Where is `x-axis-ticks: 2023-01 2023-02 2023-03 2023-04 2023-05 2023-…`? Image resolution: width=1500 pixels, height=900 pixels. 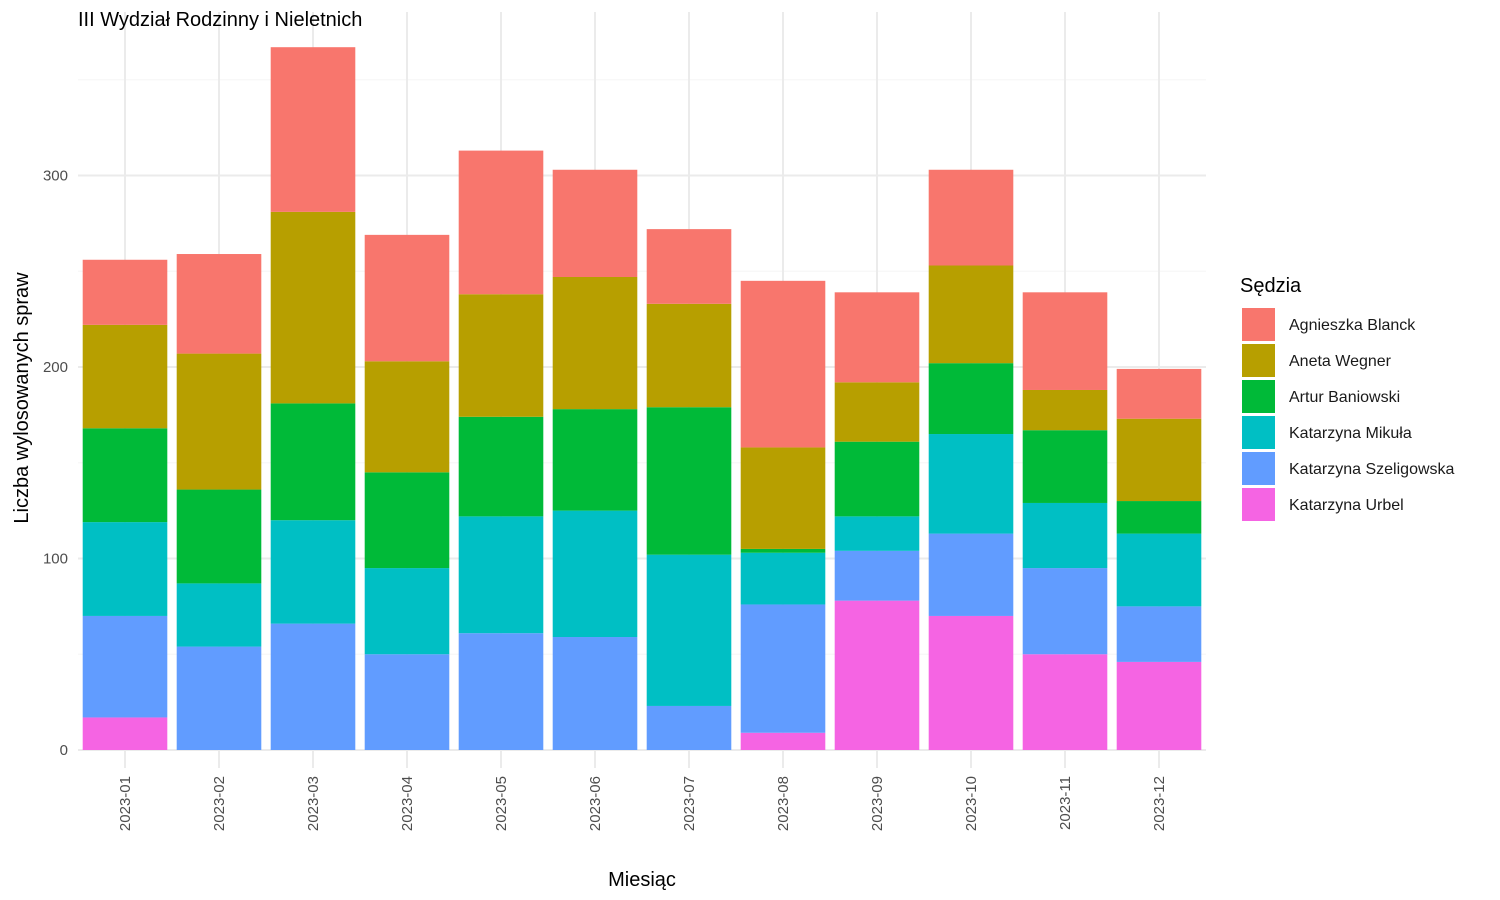 x-axis-ticks: 2023-01 2023-02 2023-03 2023-04 2023-05 2023-… is located at coordinates (642, 803).